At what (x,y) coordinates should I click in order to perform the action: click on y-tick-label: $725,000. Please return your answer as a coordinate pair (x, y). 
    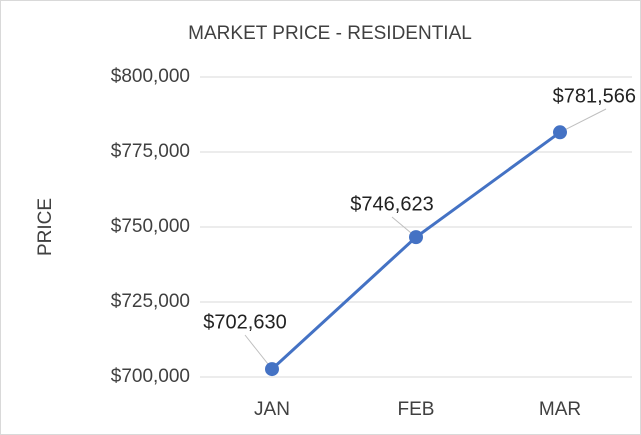
    Looking at the image, I should click on (150, 301).